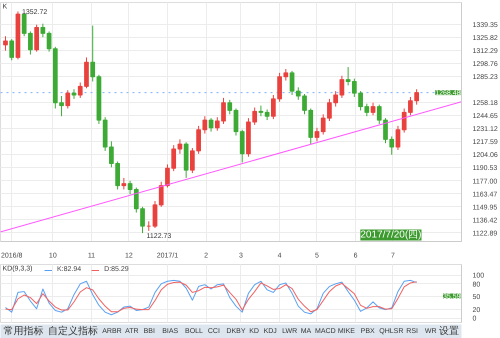 Image resolution: width=500 pixels, height=338 pixels. What do you see at coordinates (391, 235) in the screenshot?
I see `annotation: 2017/7/20(四)` at bounding box center [391, 235].